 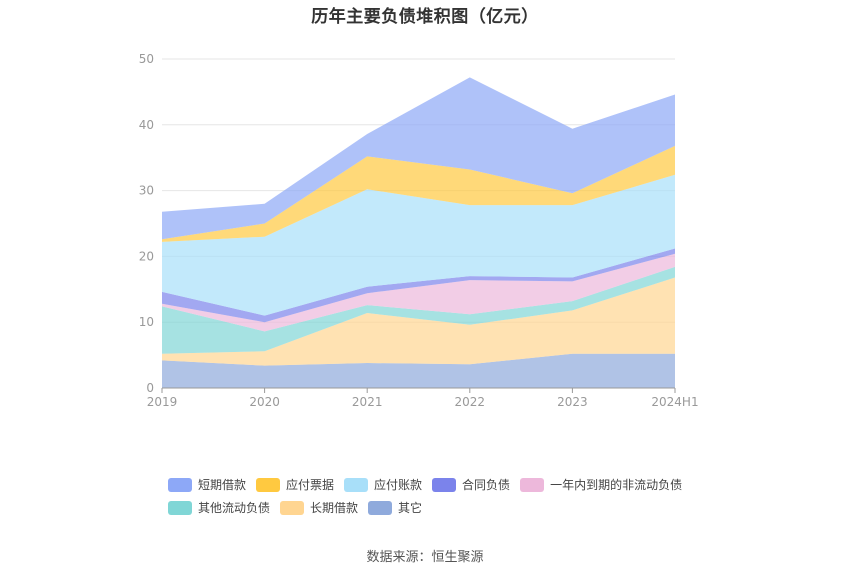 I want to click on x-tick-label: 2023, so click(x=572, y=402).